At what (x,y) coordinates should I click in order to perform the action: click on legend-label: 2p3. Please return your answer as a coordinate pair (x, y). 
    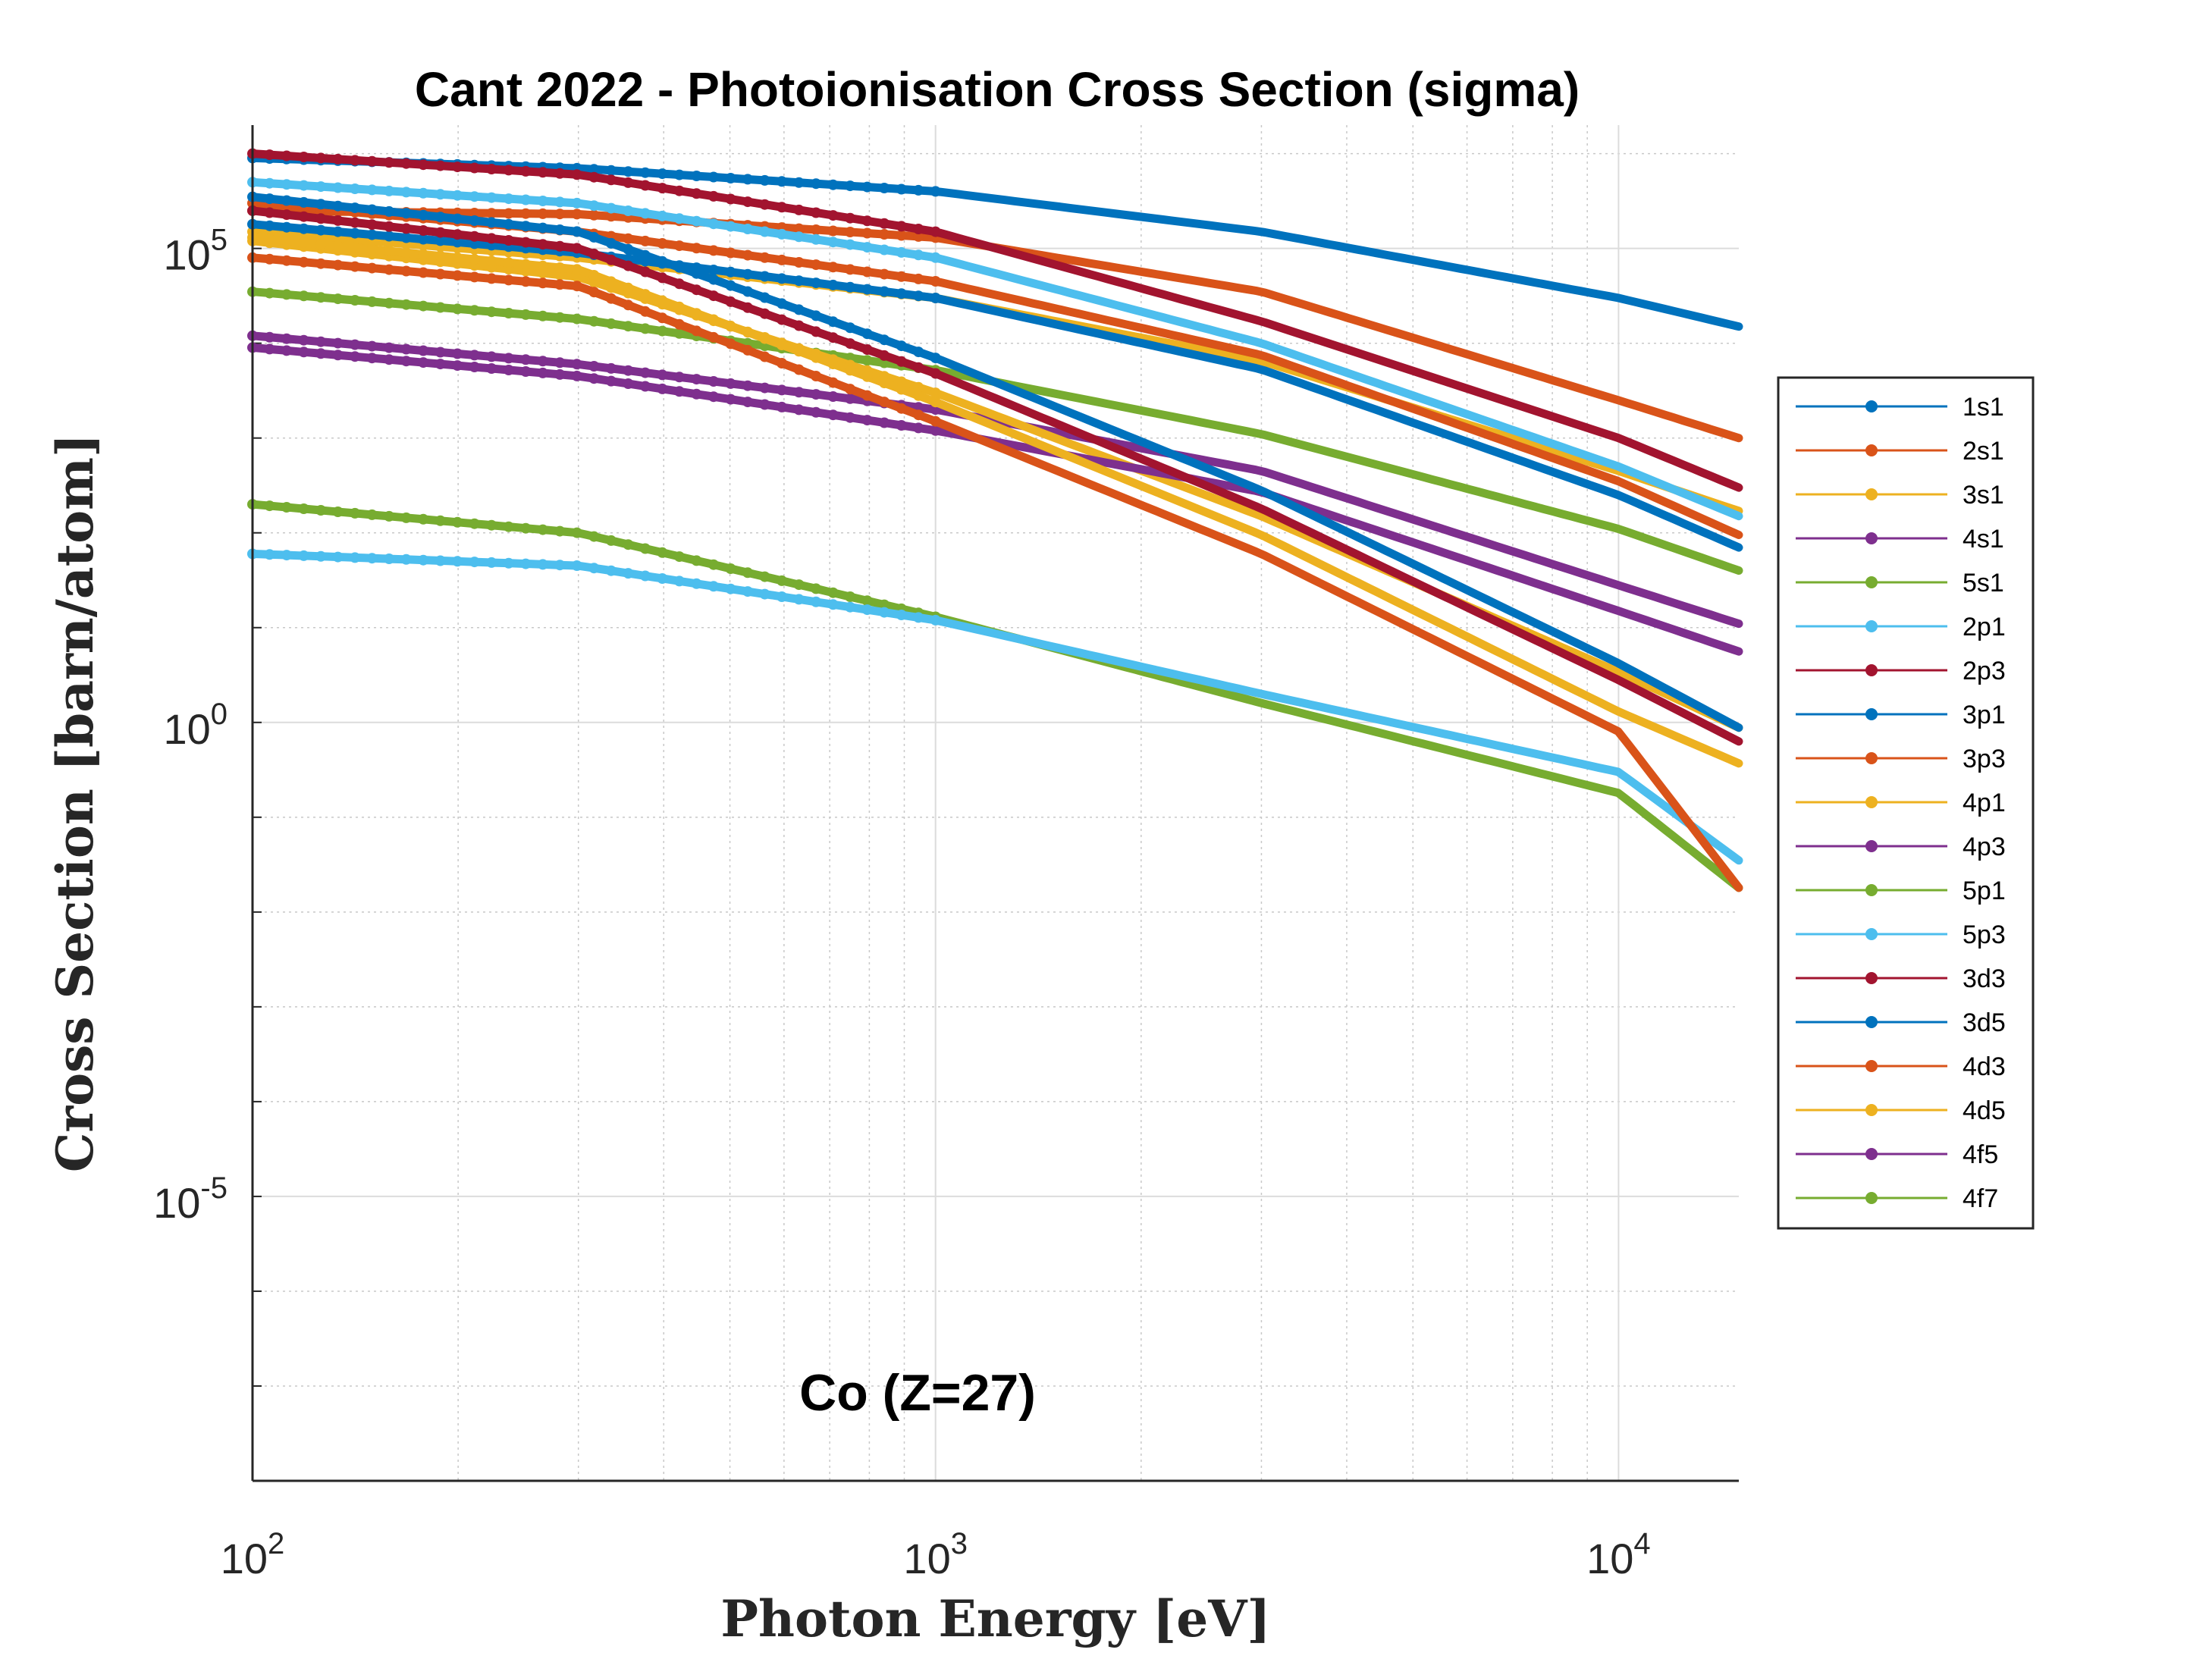
    Looking at the image, I should click on (1985, 671).